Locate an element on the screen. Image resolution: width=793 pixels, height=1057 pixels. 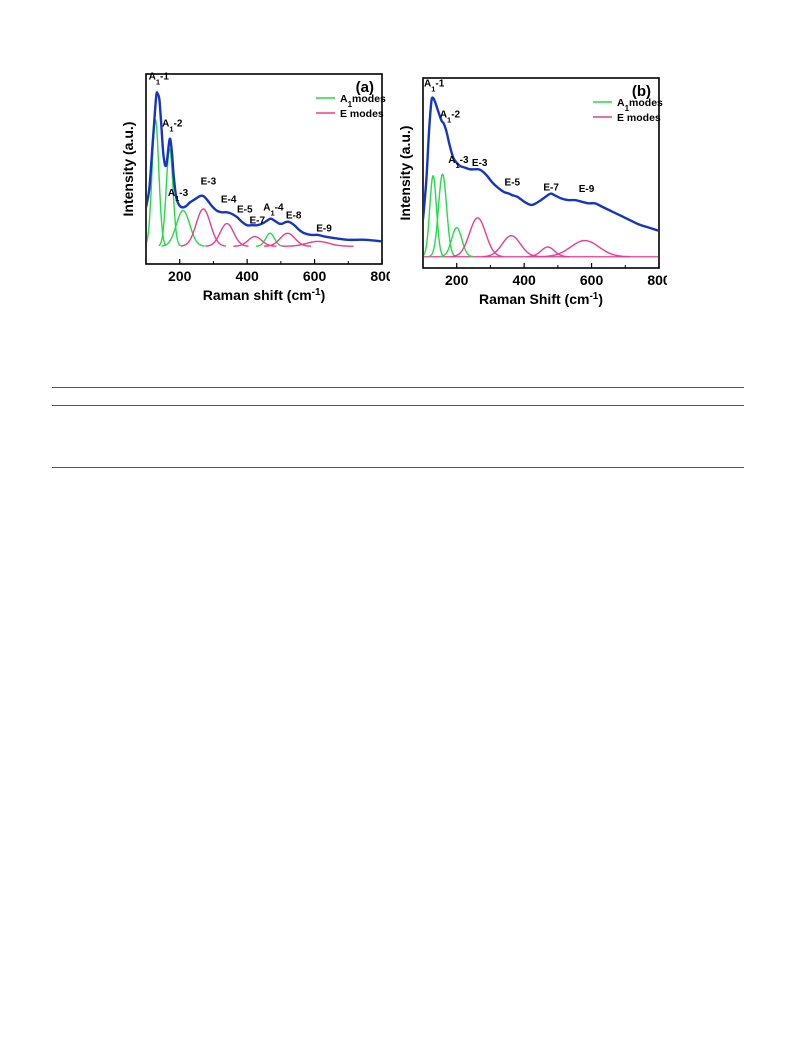
panel-label: (b) is located at coordinates (641, 91).